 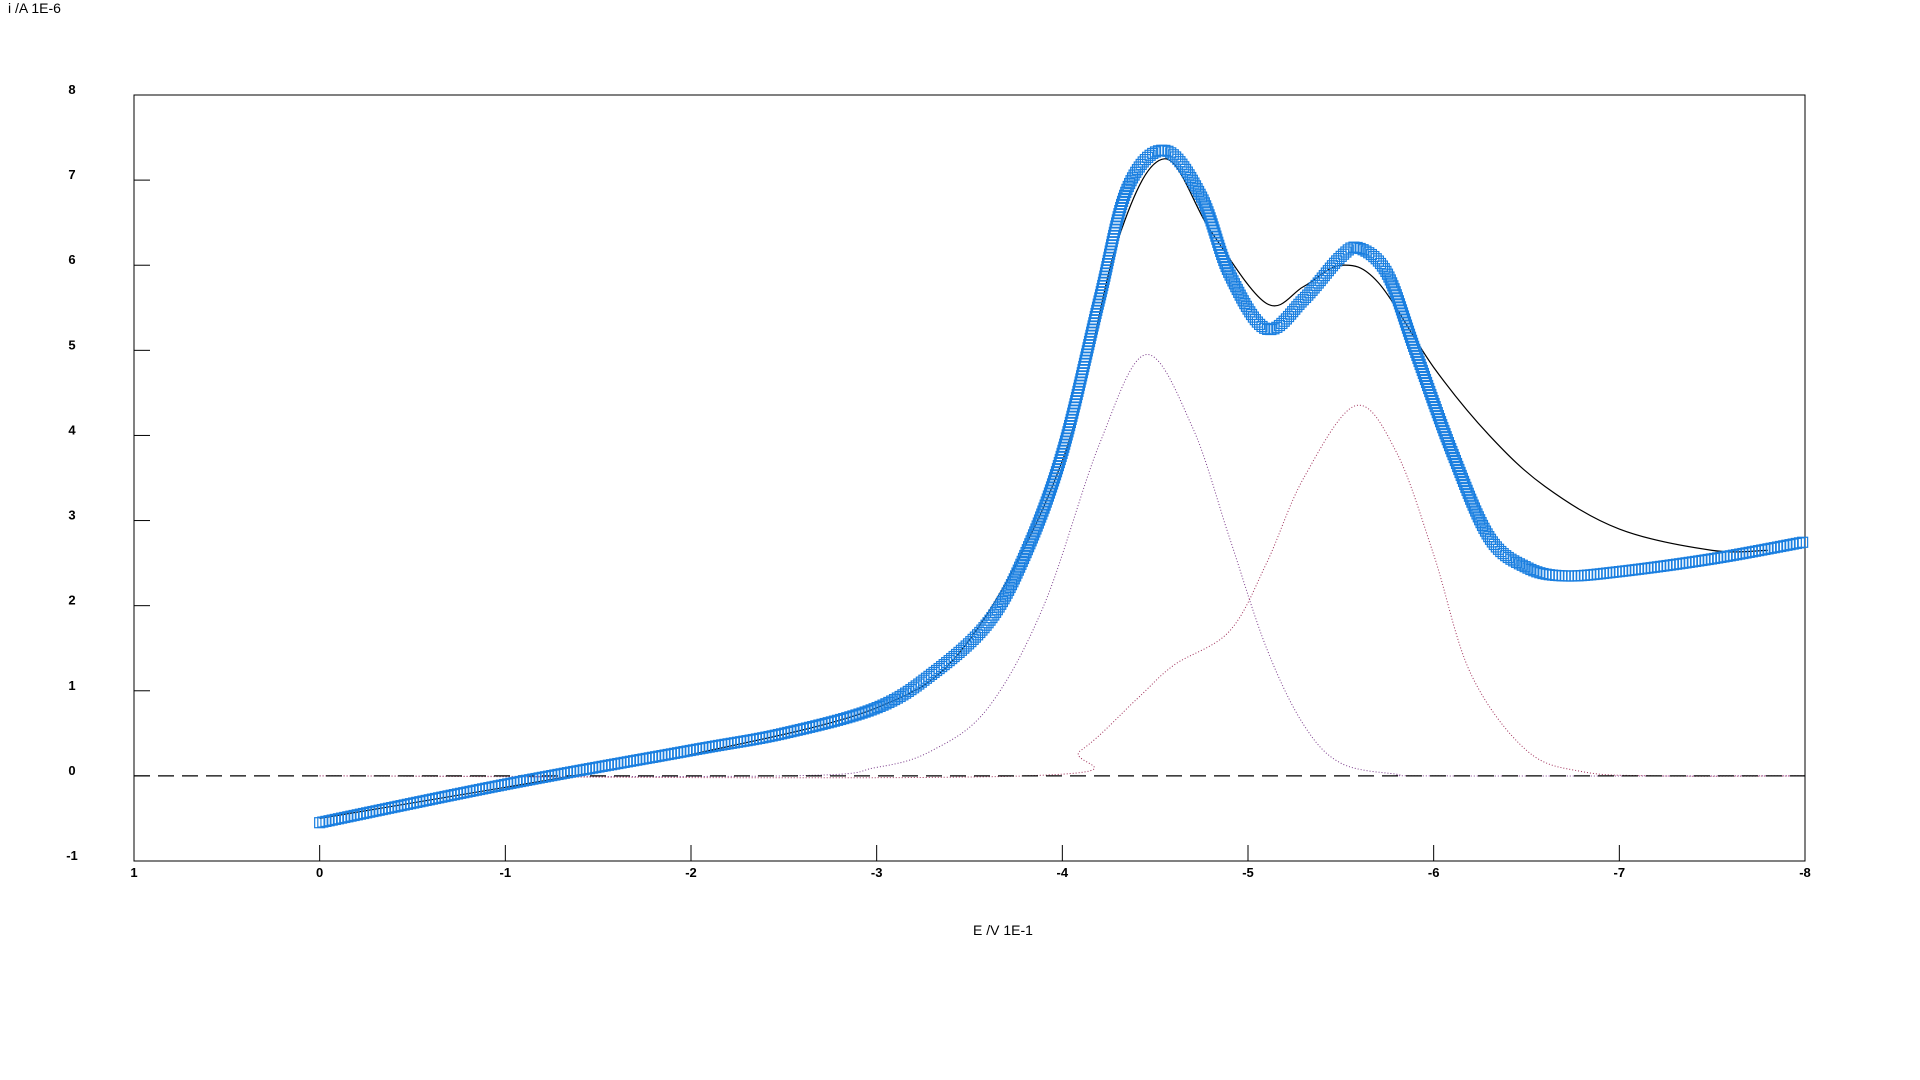 I want to click on y-tick-label: 6, so click(x=71, y=259).